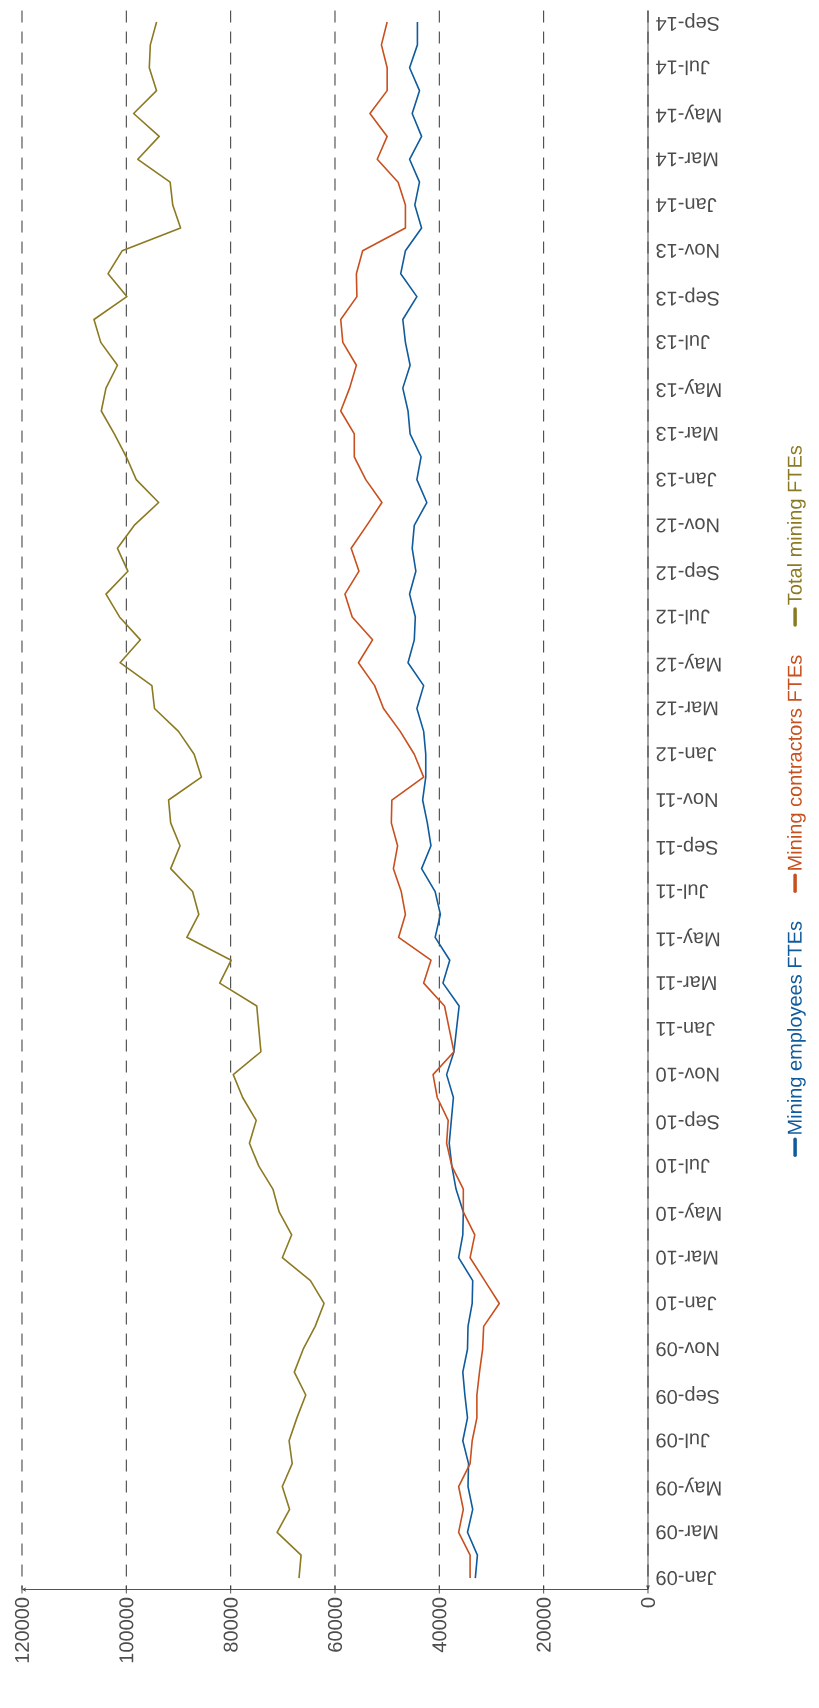  What do you see at coordinates (688, 296) in the screenshot?
I see `y-tick-label: Sep-13` at bounding box center [688, 296].